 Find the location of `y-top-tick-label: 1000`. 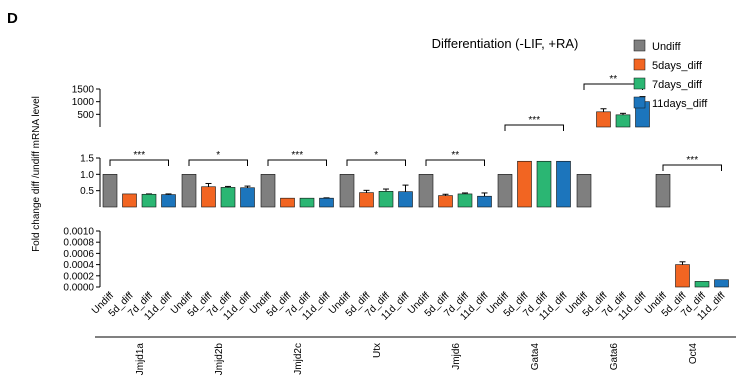

y-top-tick-label: 1000 is located at coordinates (83, 102).